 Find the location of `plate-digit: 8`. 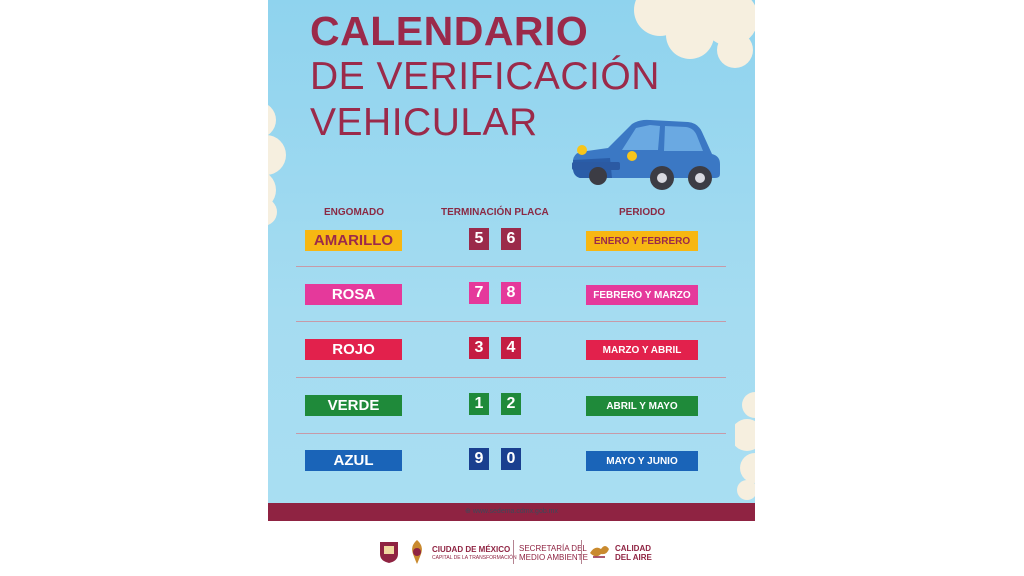

plate-digit: 8 is located at coordinates (511, 293).